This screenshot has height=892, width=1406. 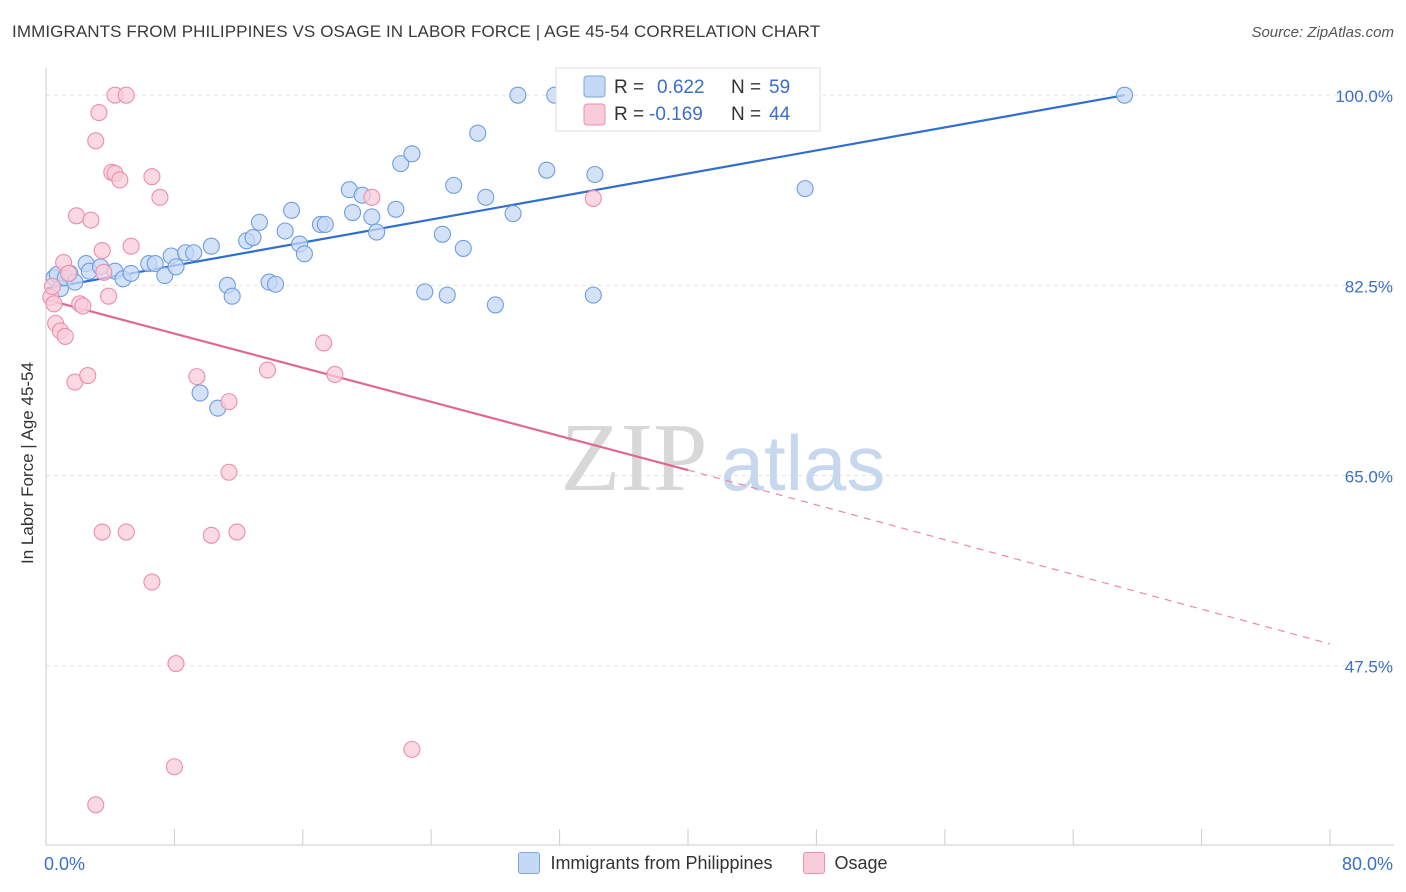 I want to click on legend-item-philippines: Immigrants from Philippines, so click(x=645, y=863).